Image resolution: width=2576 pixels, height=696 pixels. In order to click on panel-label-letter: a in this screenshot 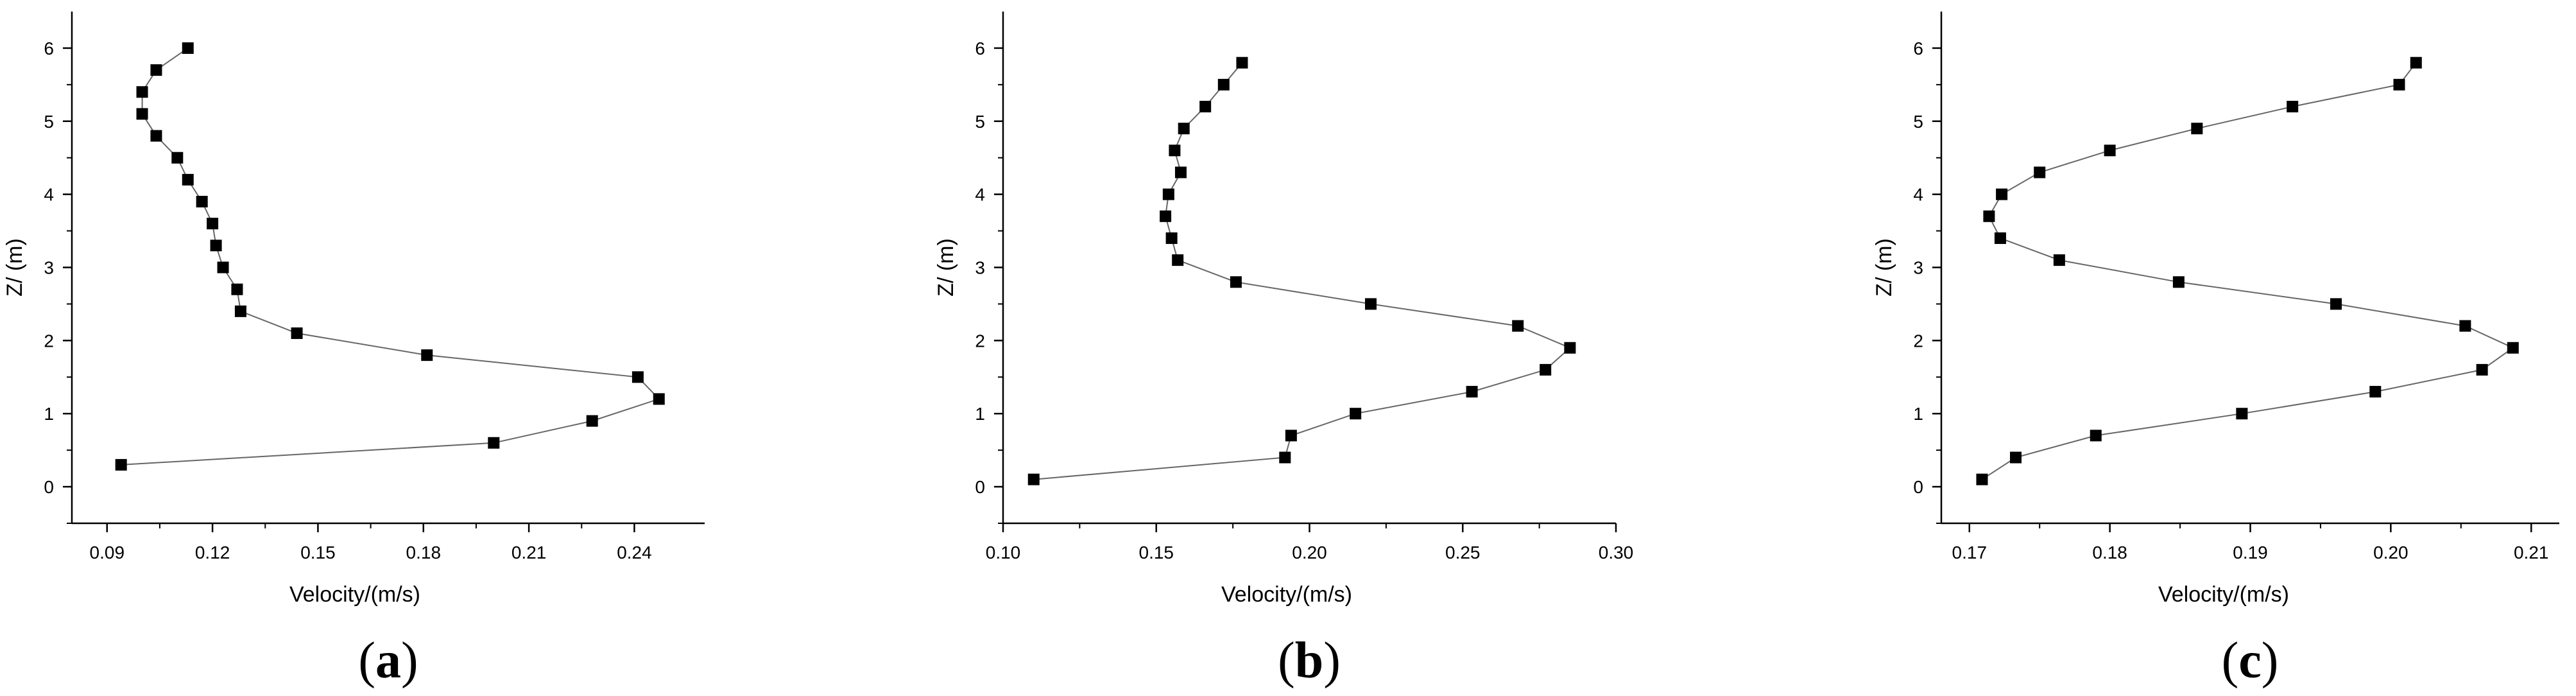, I will do `click(388, 660)`.